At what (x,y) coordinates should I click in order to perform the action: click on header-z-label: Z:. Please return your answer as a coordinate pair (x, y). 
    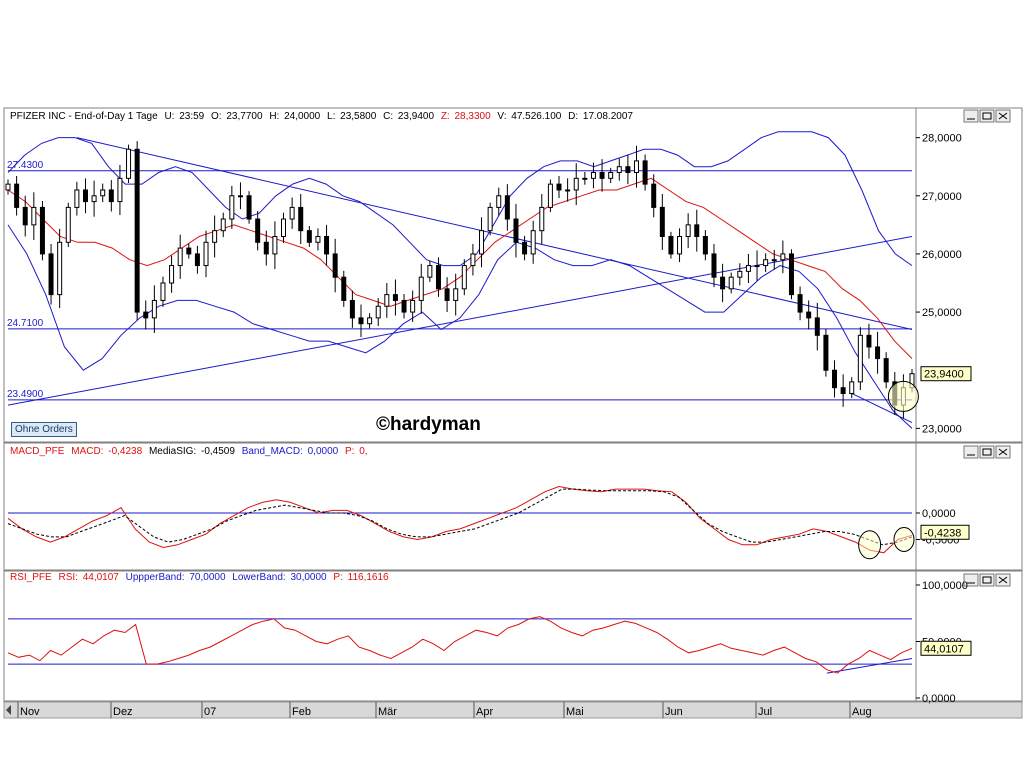
    Looking at the image, I should click on (445, 116).